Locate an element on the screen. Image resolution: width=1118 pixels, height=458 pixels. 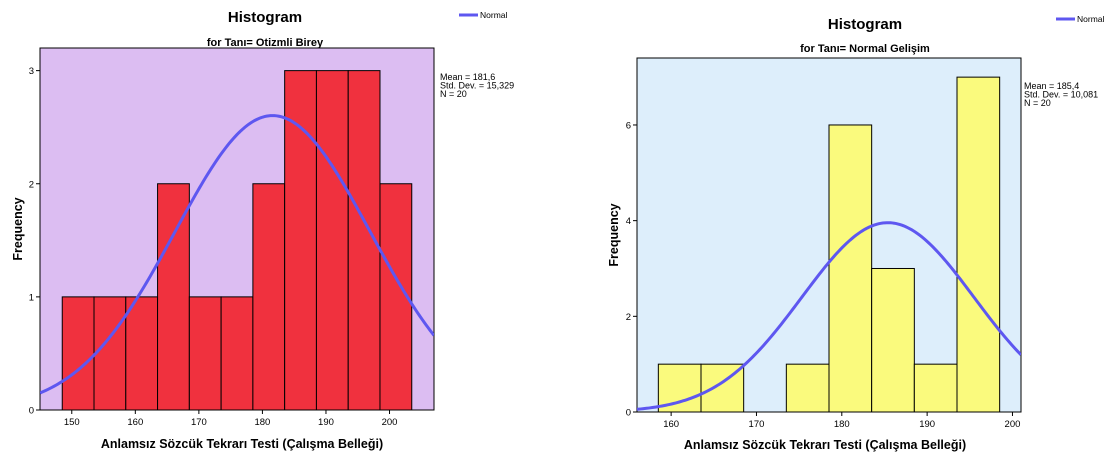
y-tick-label: 1 is located at coordinates (31, 297).